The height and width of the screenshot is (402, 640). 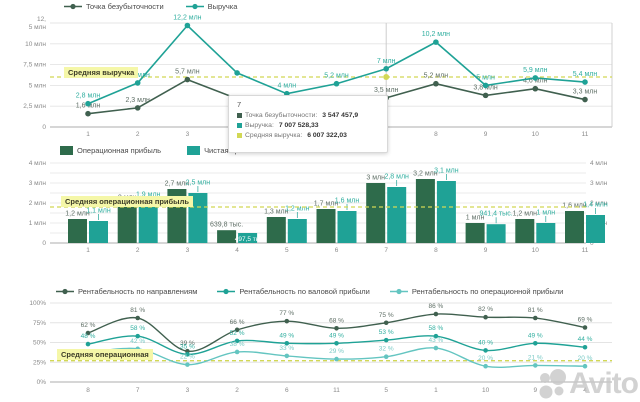 I want to click on chart-text: 5 млн, so click(x=485, y=77).